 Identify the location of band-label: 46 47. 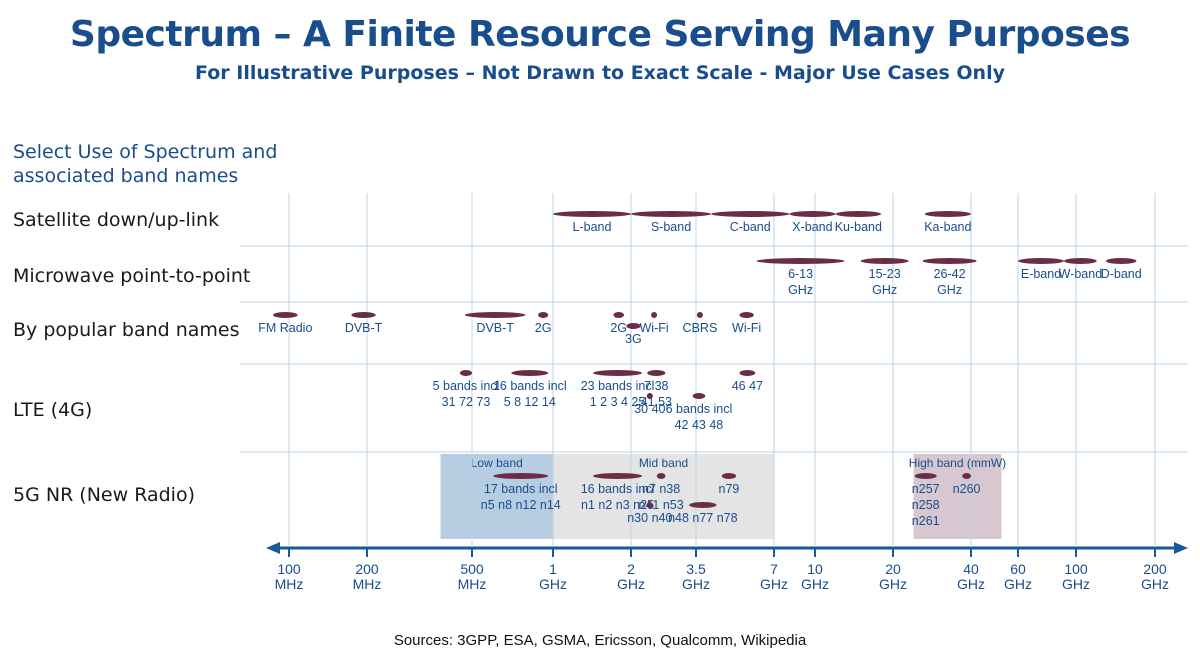
(747, 386).